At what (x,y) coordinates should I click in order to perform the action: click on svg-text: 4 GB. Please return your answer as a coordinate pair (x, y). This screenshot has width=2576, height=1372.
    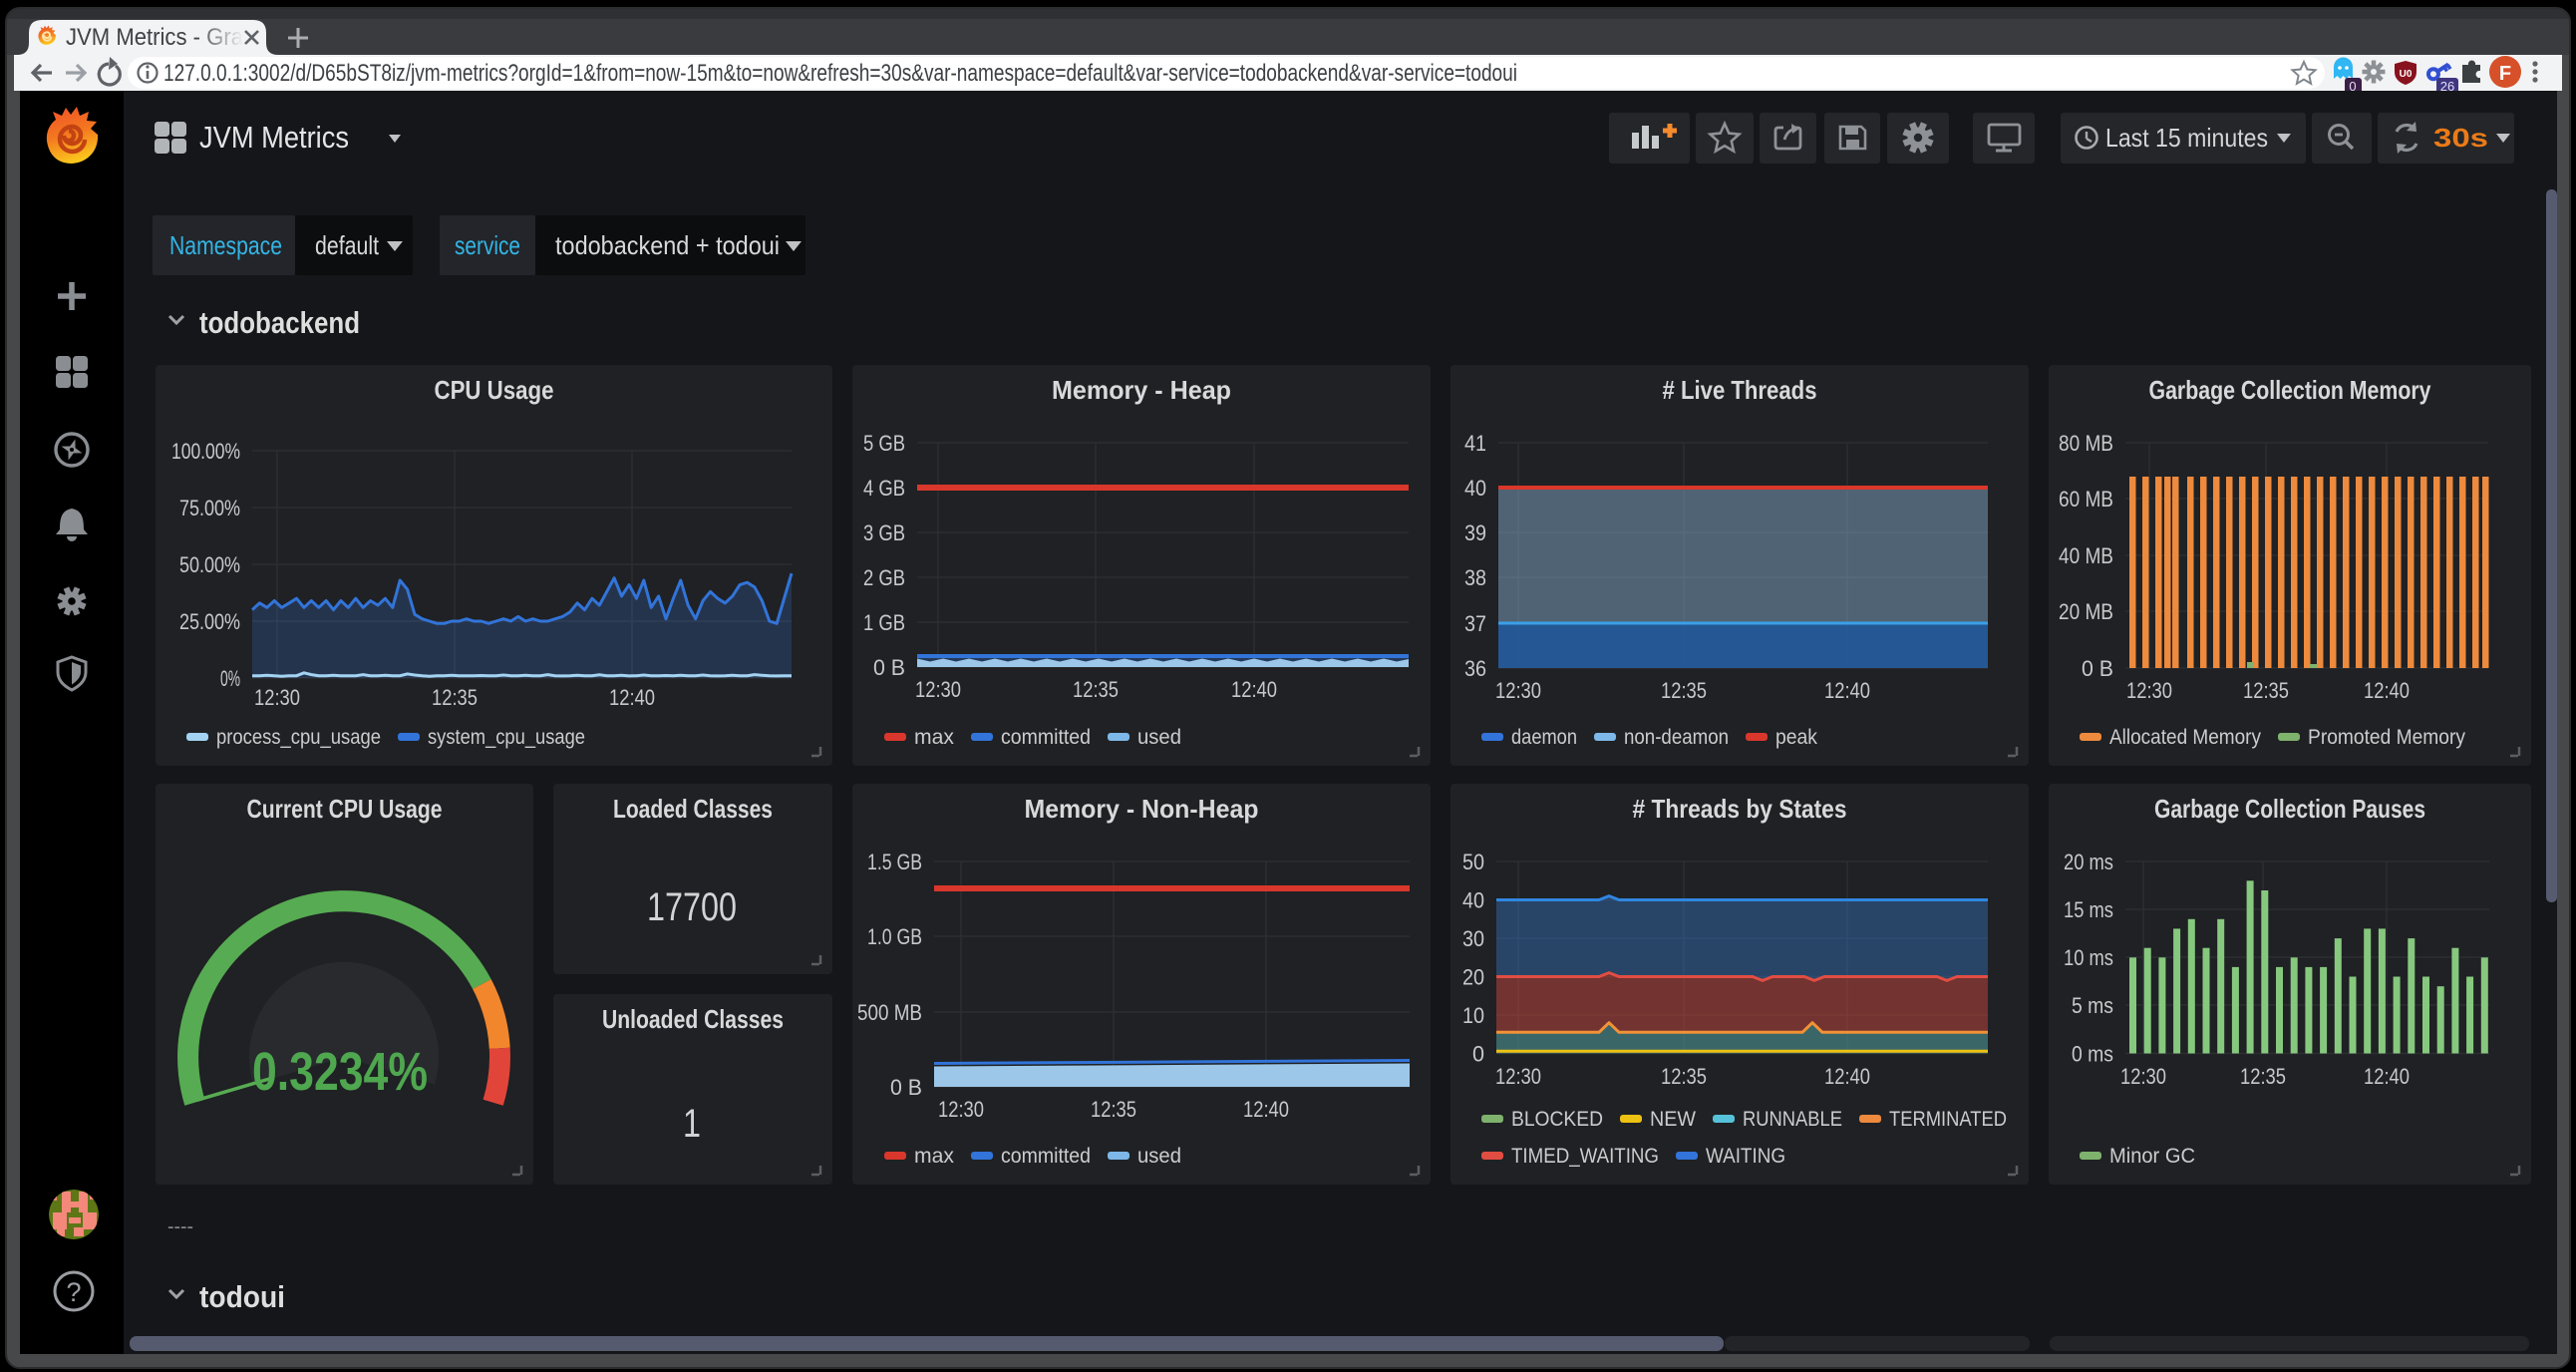
    Looking at the image, I should click on (884, 489).